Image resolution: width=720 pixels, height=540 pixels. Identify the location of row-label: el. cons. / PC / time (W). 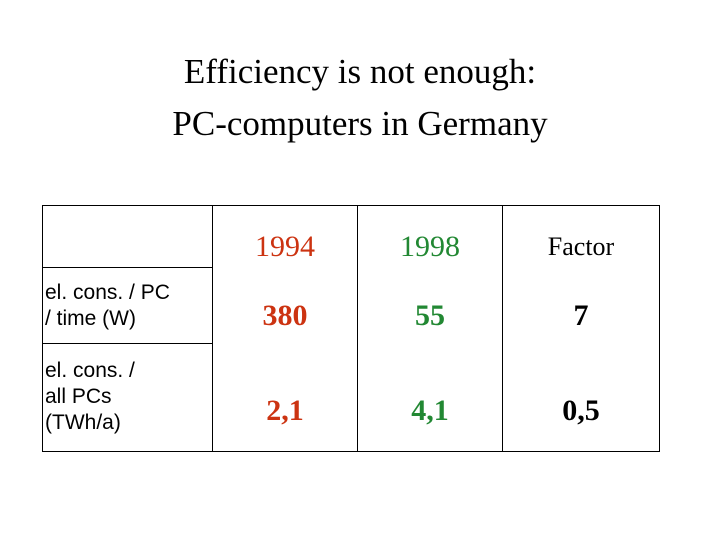
(129, 305).